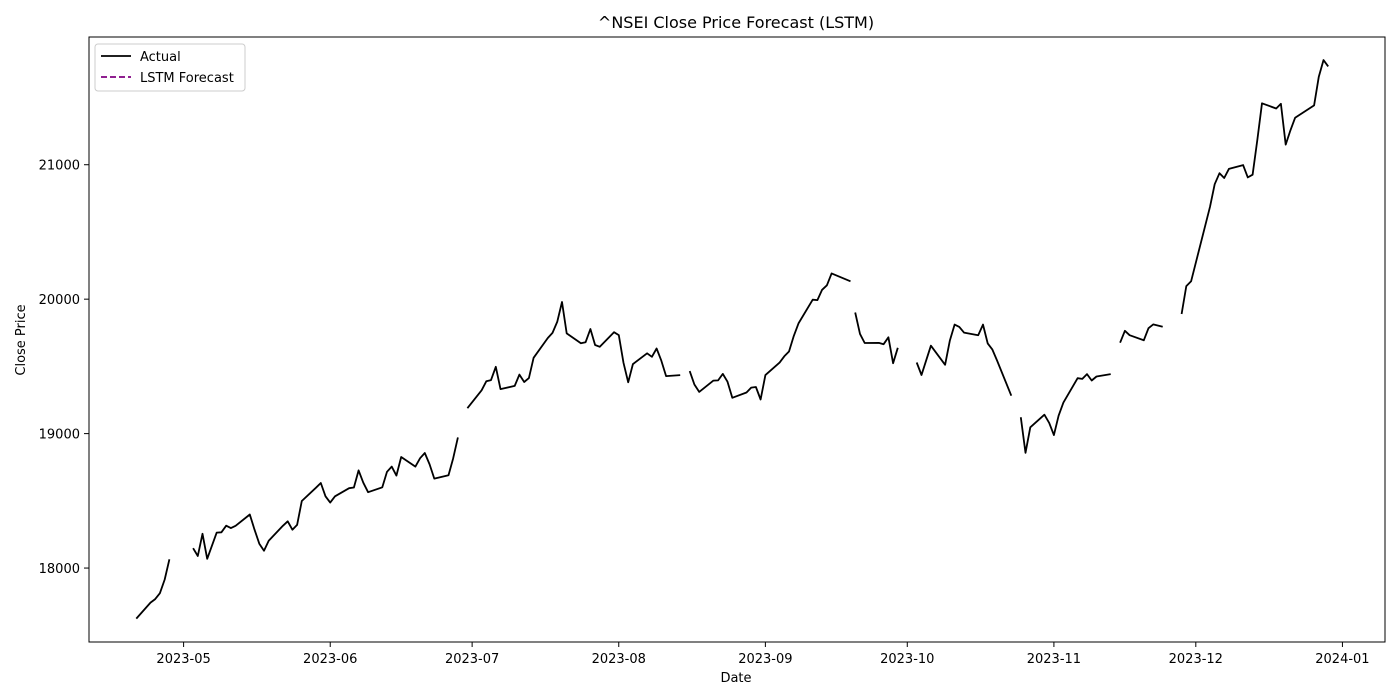  I want to click on x-tick-label: 2023-05, so click(183, 659).